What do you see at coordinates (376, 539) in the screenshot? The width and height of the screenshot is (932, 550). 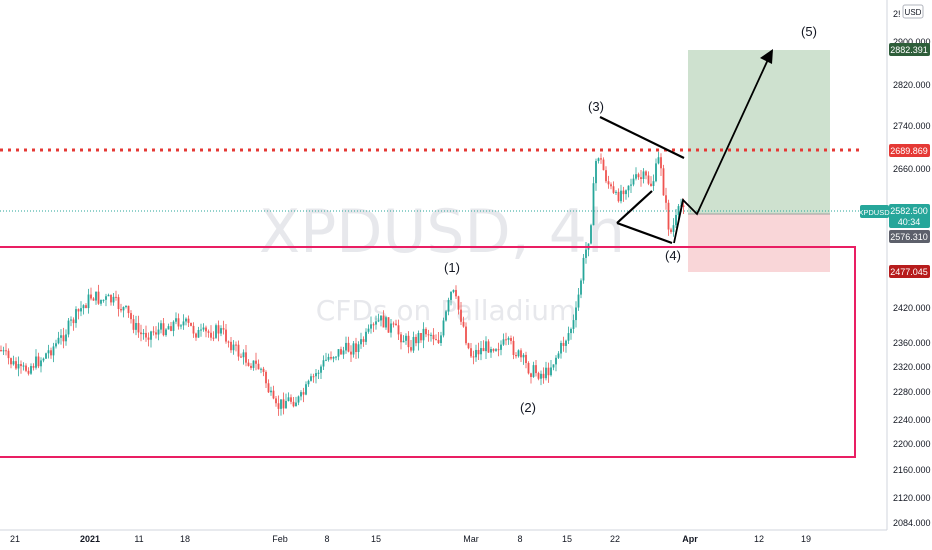 I see `time-tick: 15` at bounding box center [376, 539].